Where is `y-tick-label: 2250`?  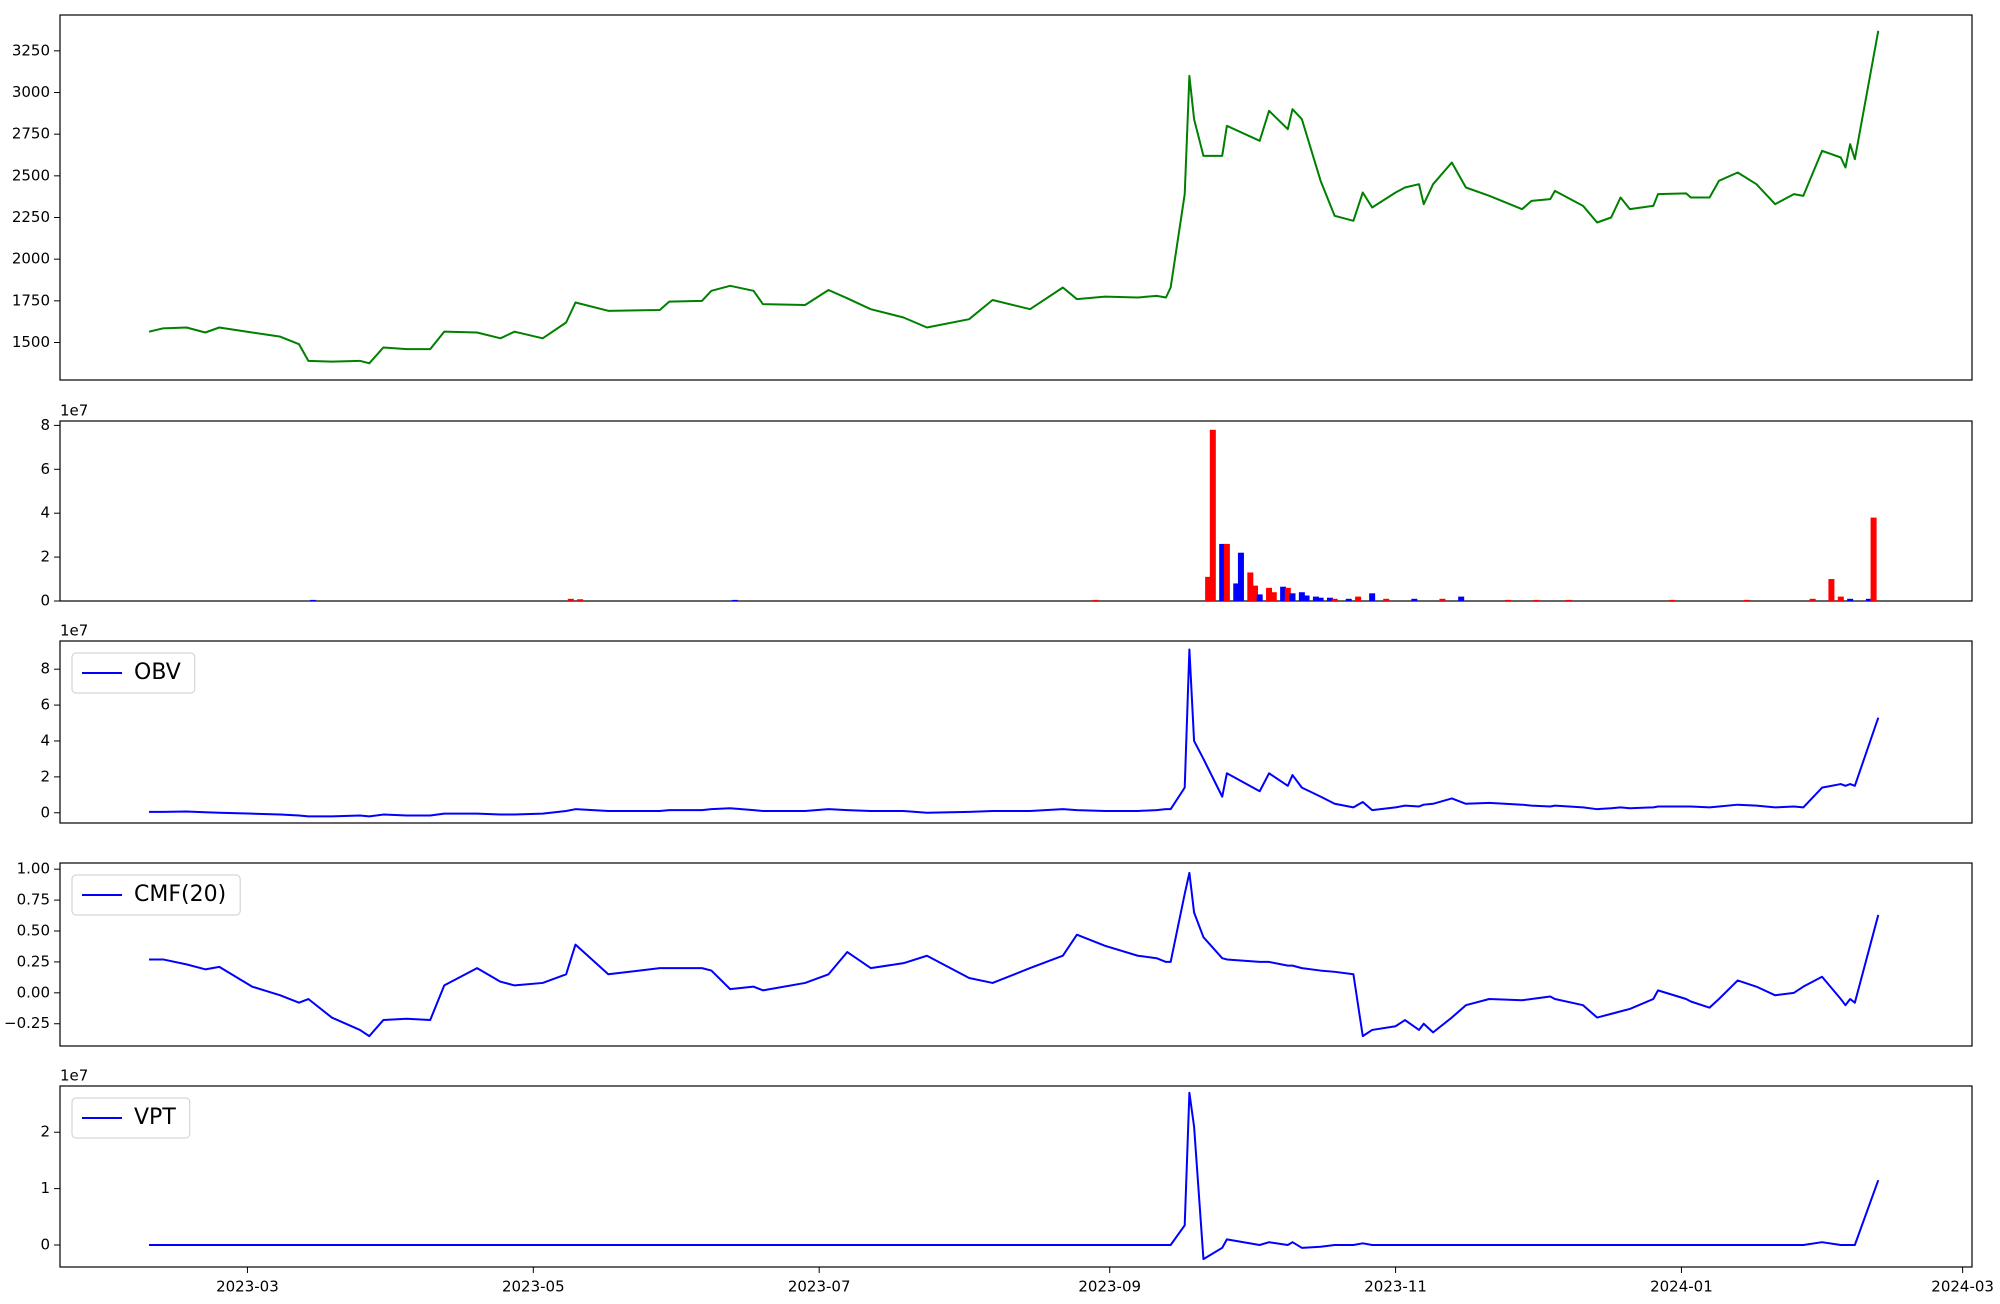
y-tick-label: 2250 is located at coordinates (31, 217).